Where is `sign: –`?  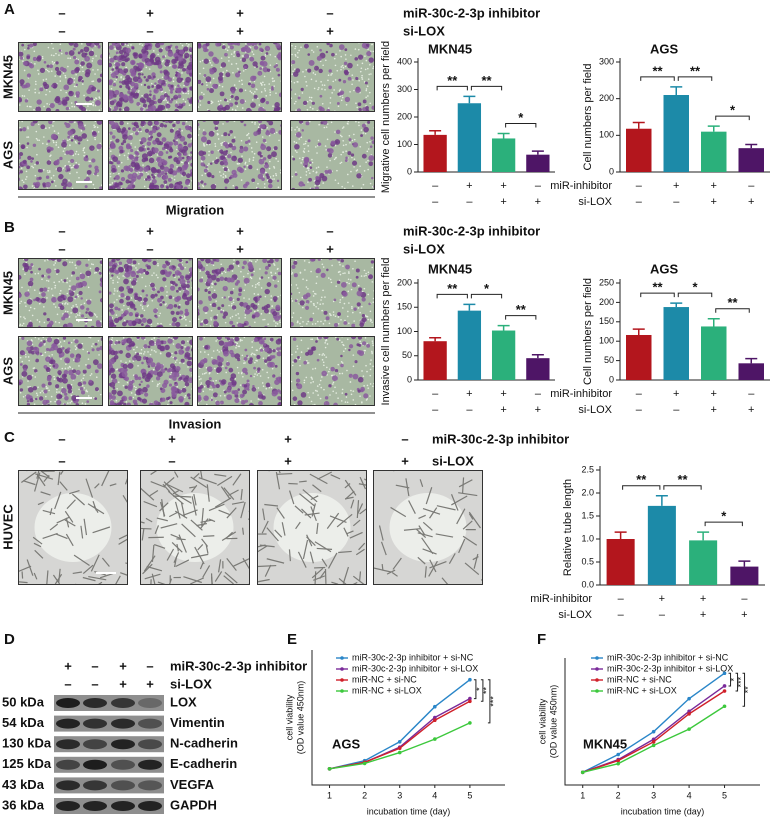 sign: – is located at coordinates (61, 248).